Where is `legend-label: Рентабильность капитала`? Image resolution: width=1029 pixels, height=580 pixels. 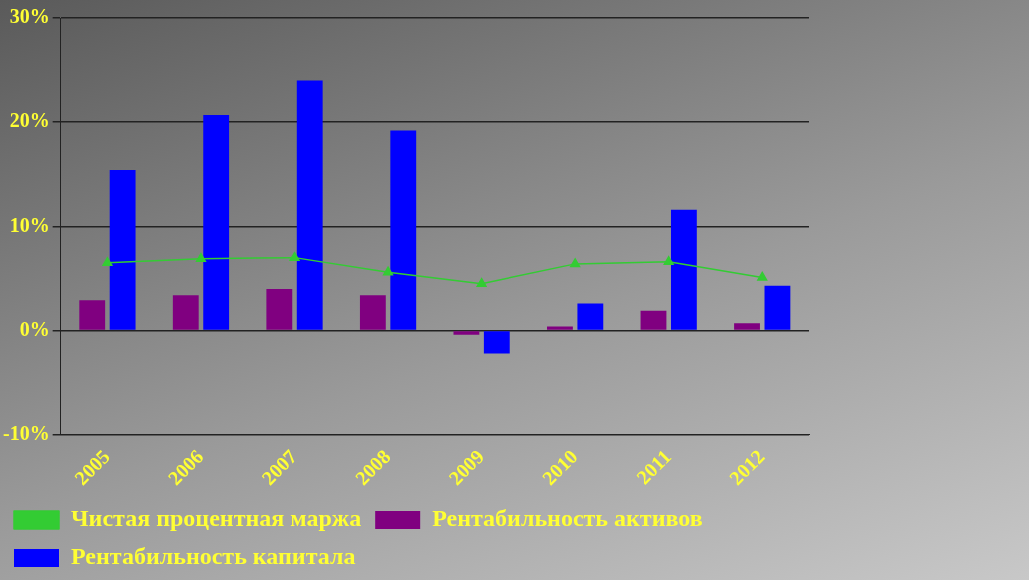
legend-label: Рентабильность капитала is located at coordinates (213, 556).